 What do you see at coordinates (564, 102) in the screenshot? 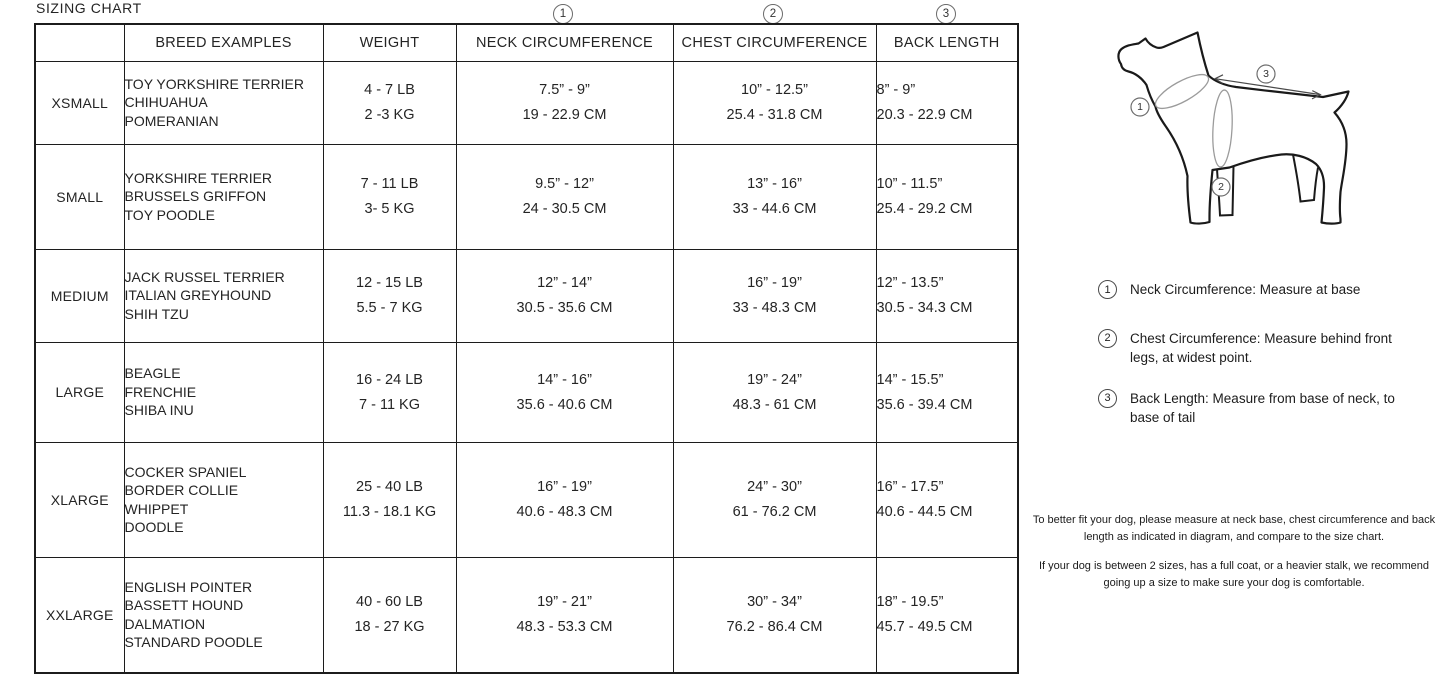
I see `neck-cell: 7.5” - 9” 19 - 22.9 CM` at bounding box center [564, 102].